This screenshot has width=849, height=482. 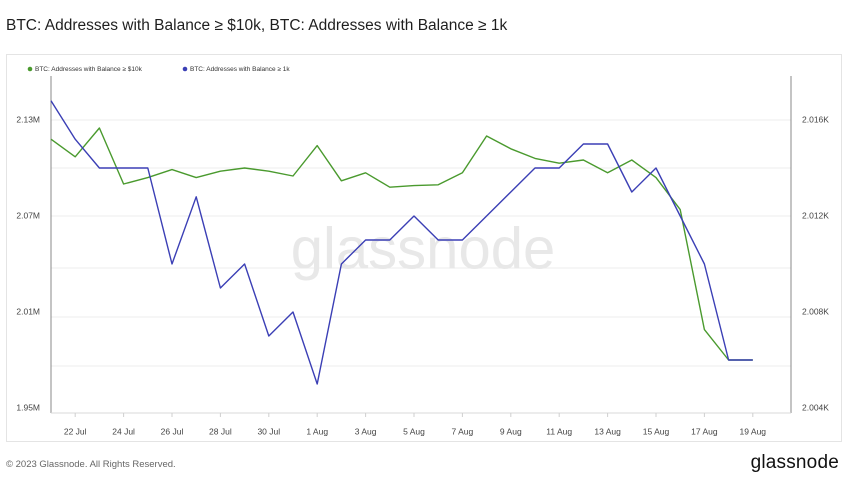 I want to click on y-right-tick-label: 2.004K, so click(x=815, y=407).